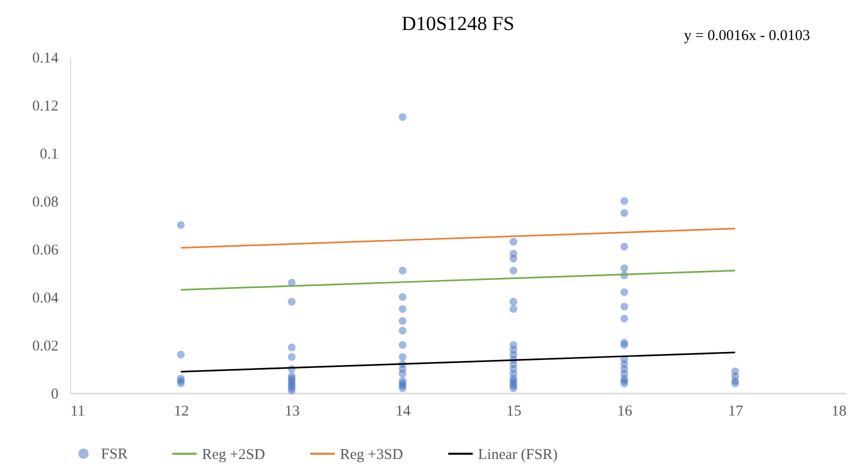  I want to click on y-tick-label: 0.12, so click(45, 106).